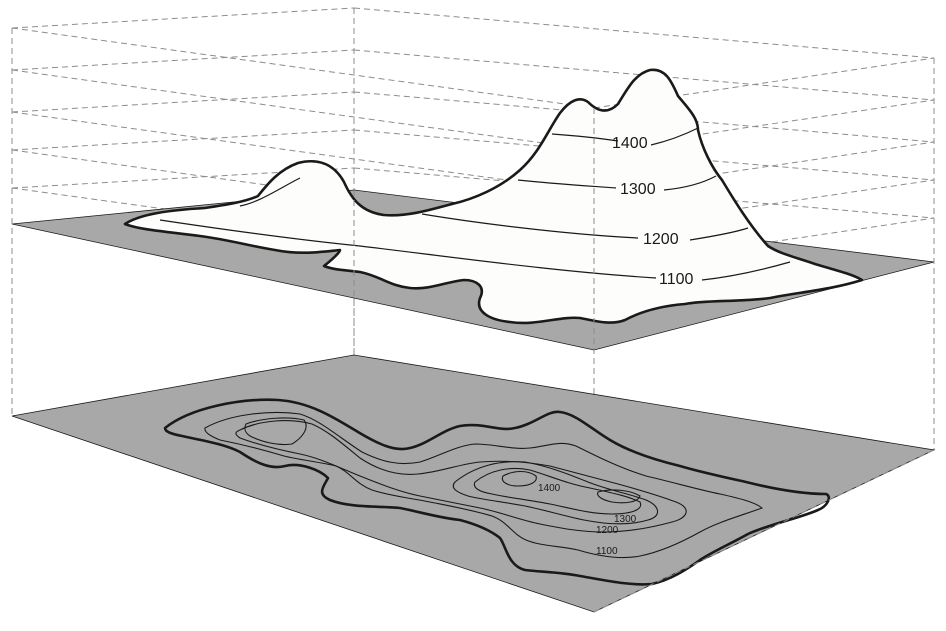  Describe the element at coordinates (607, 530) in the screenshot. I see `lower-label-1200: 1200` at that location.